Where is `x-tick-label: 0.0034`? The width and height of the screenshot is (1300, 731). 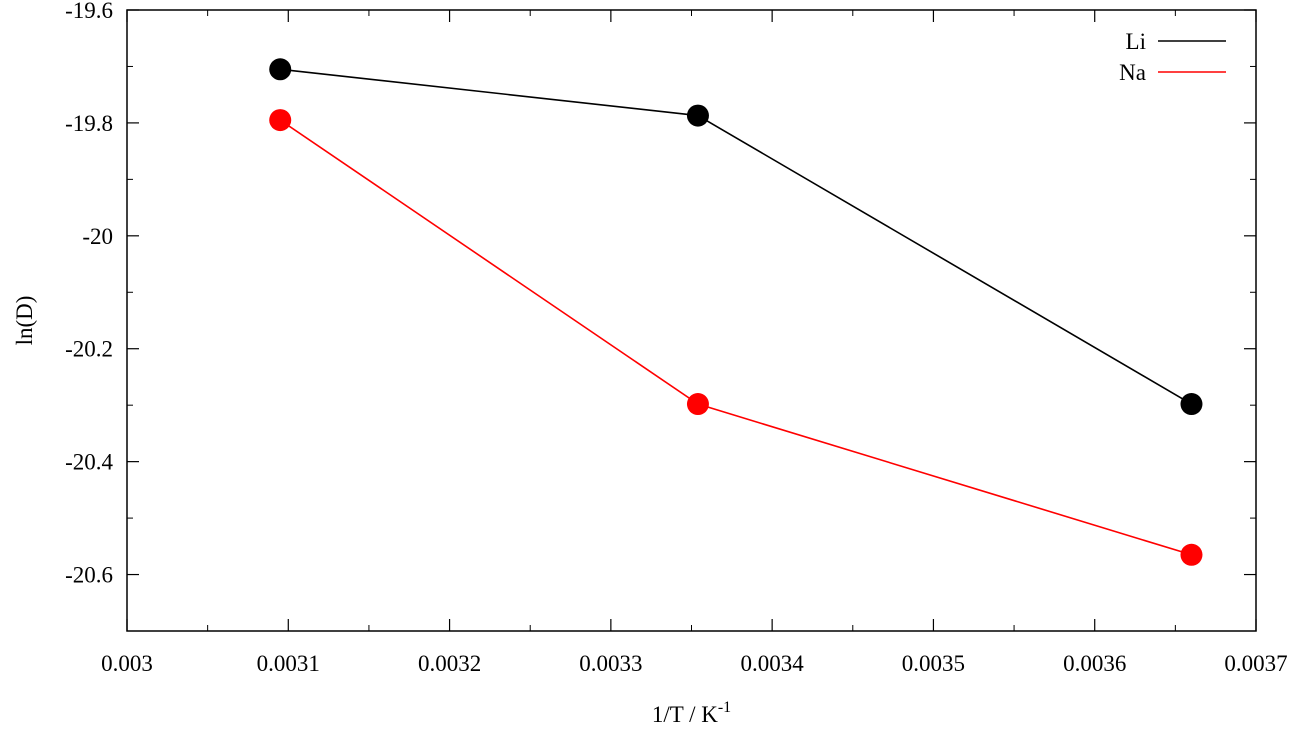 x-tick-label: 0.0034 is located at coordinates (773, 663).